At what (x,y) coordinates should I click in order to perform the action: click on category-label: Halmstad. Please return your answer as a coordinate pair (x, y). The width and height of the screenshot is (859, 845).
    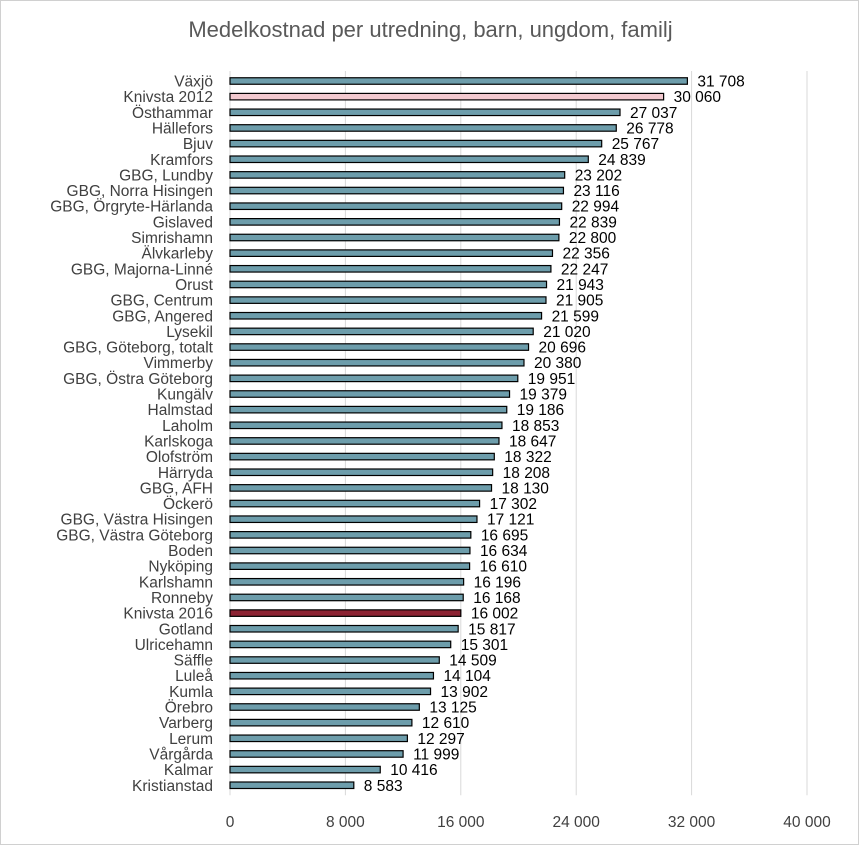
    Looking at the image, I should click on (180, 410).